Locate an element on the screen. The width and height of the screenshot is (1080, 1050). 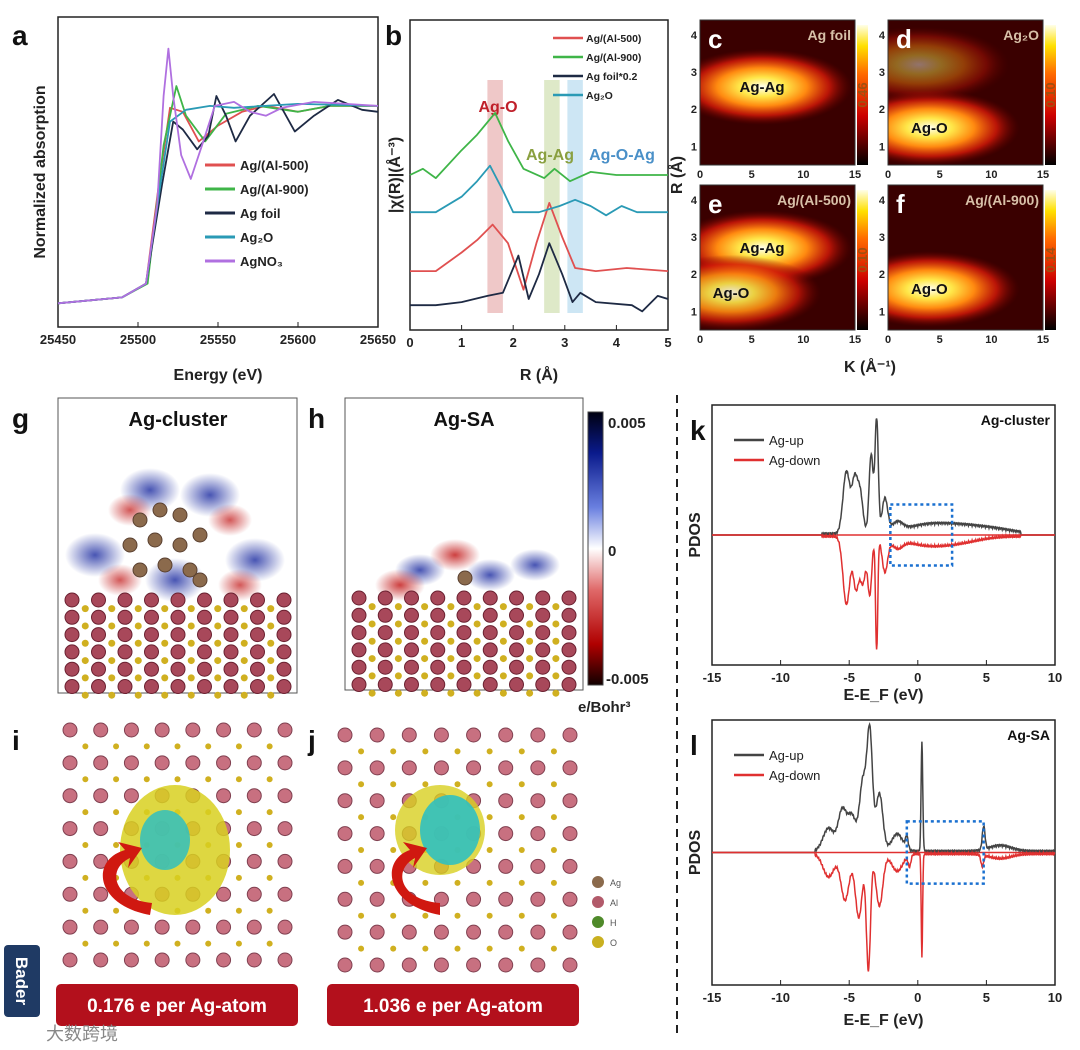
x-tick-label-b: 4 is located at coordinates (617, 342).